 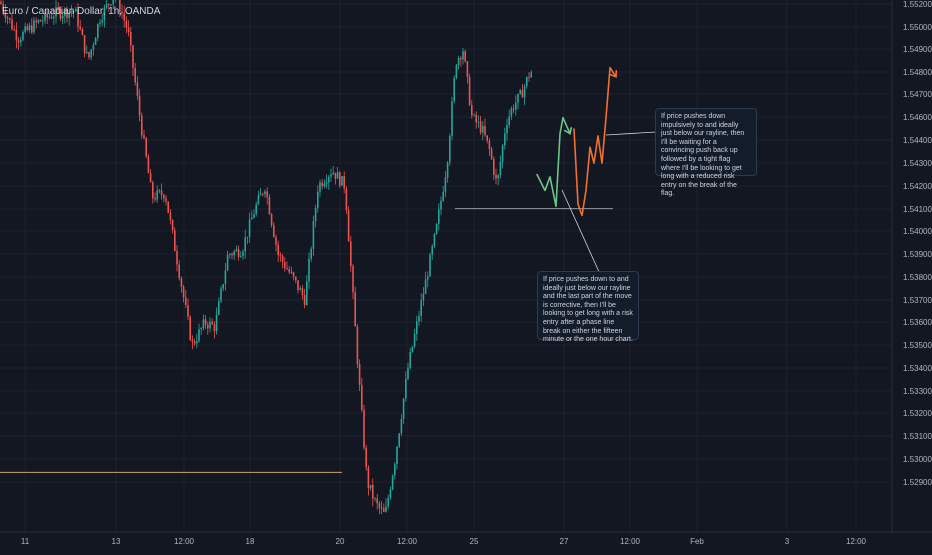 I want to click on price-axis-panel, so click(x=912, y=266).